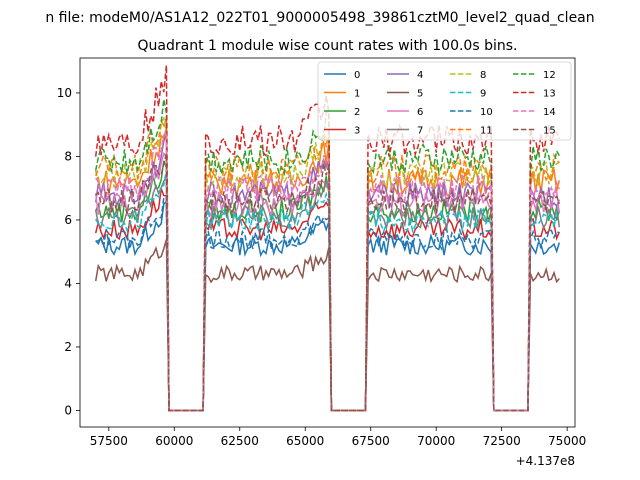  What do you see at coordinates (64, 93) in the screenshot?
I see `y-tick-label: 10` at bounding box center [64, 93].